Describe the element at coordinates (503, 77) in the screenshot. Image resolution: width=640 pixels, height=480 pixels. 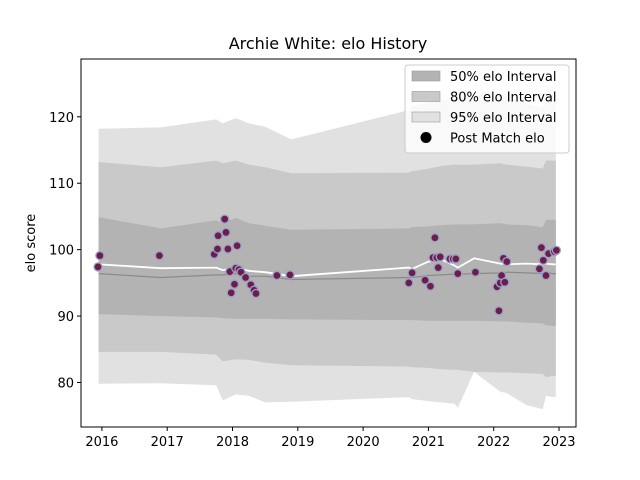
I see `legend-label: 50% elo Interval` at that location.